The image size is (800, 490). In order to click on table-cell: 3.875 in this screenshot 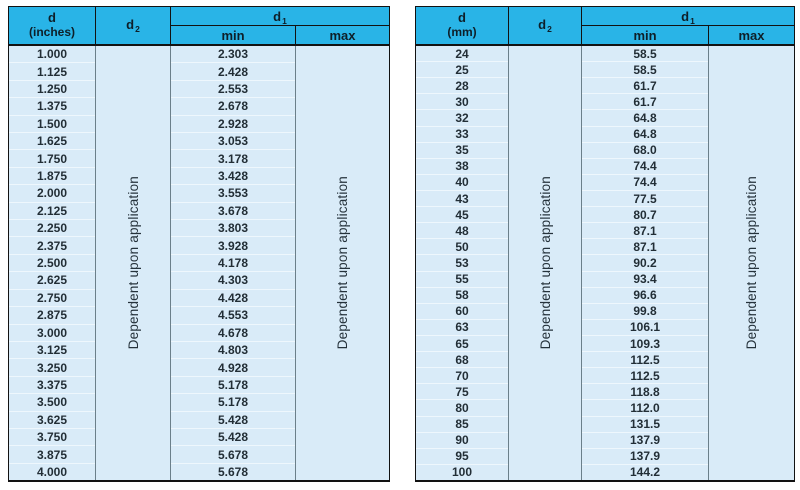, I will do `click(52, 455)`.